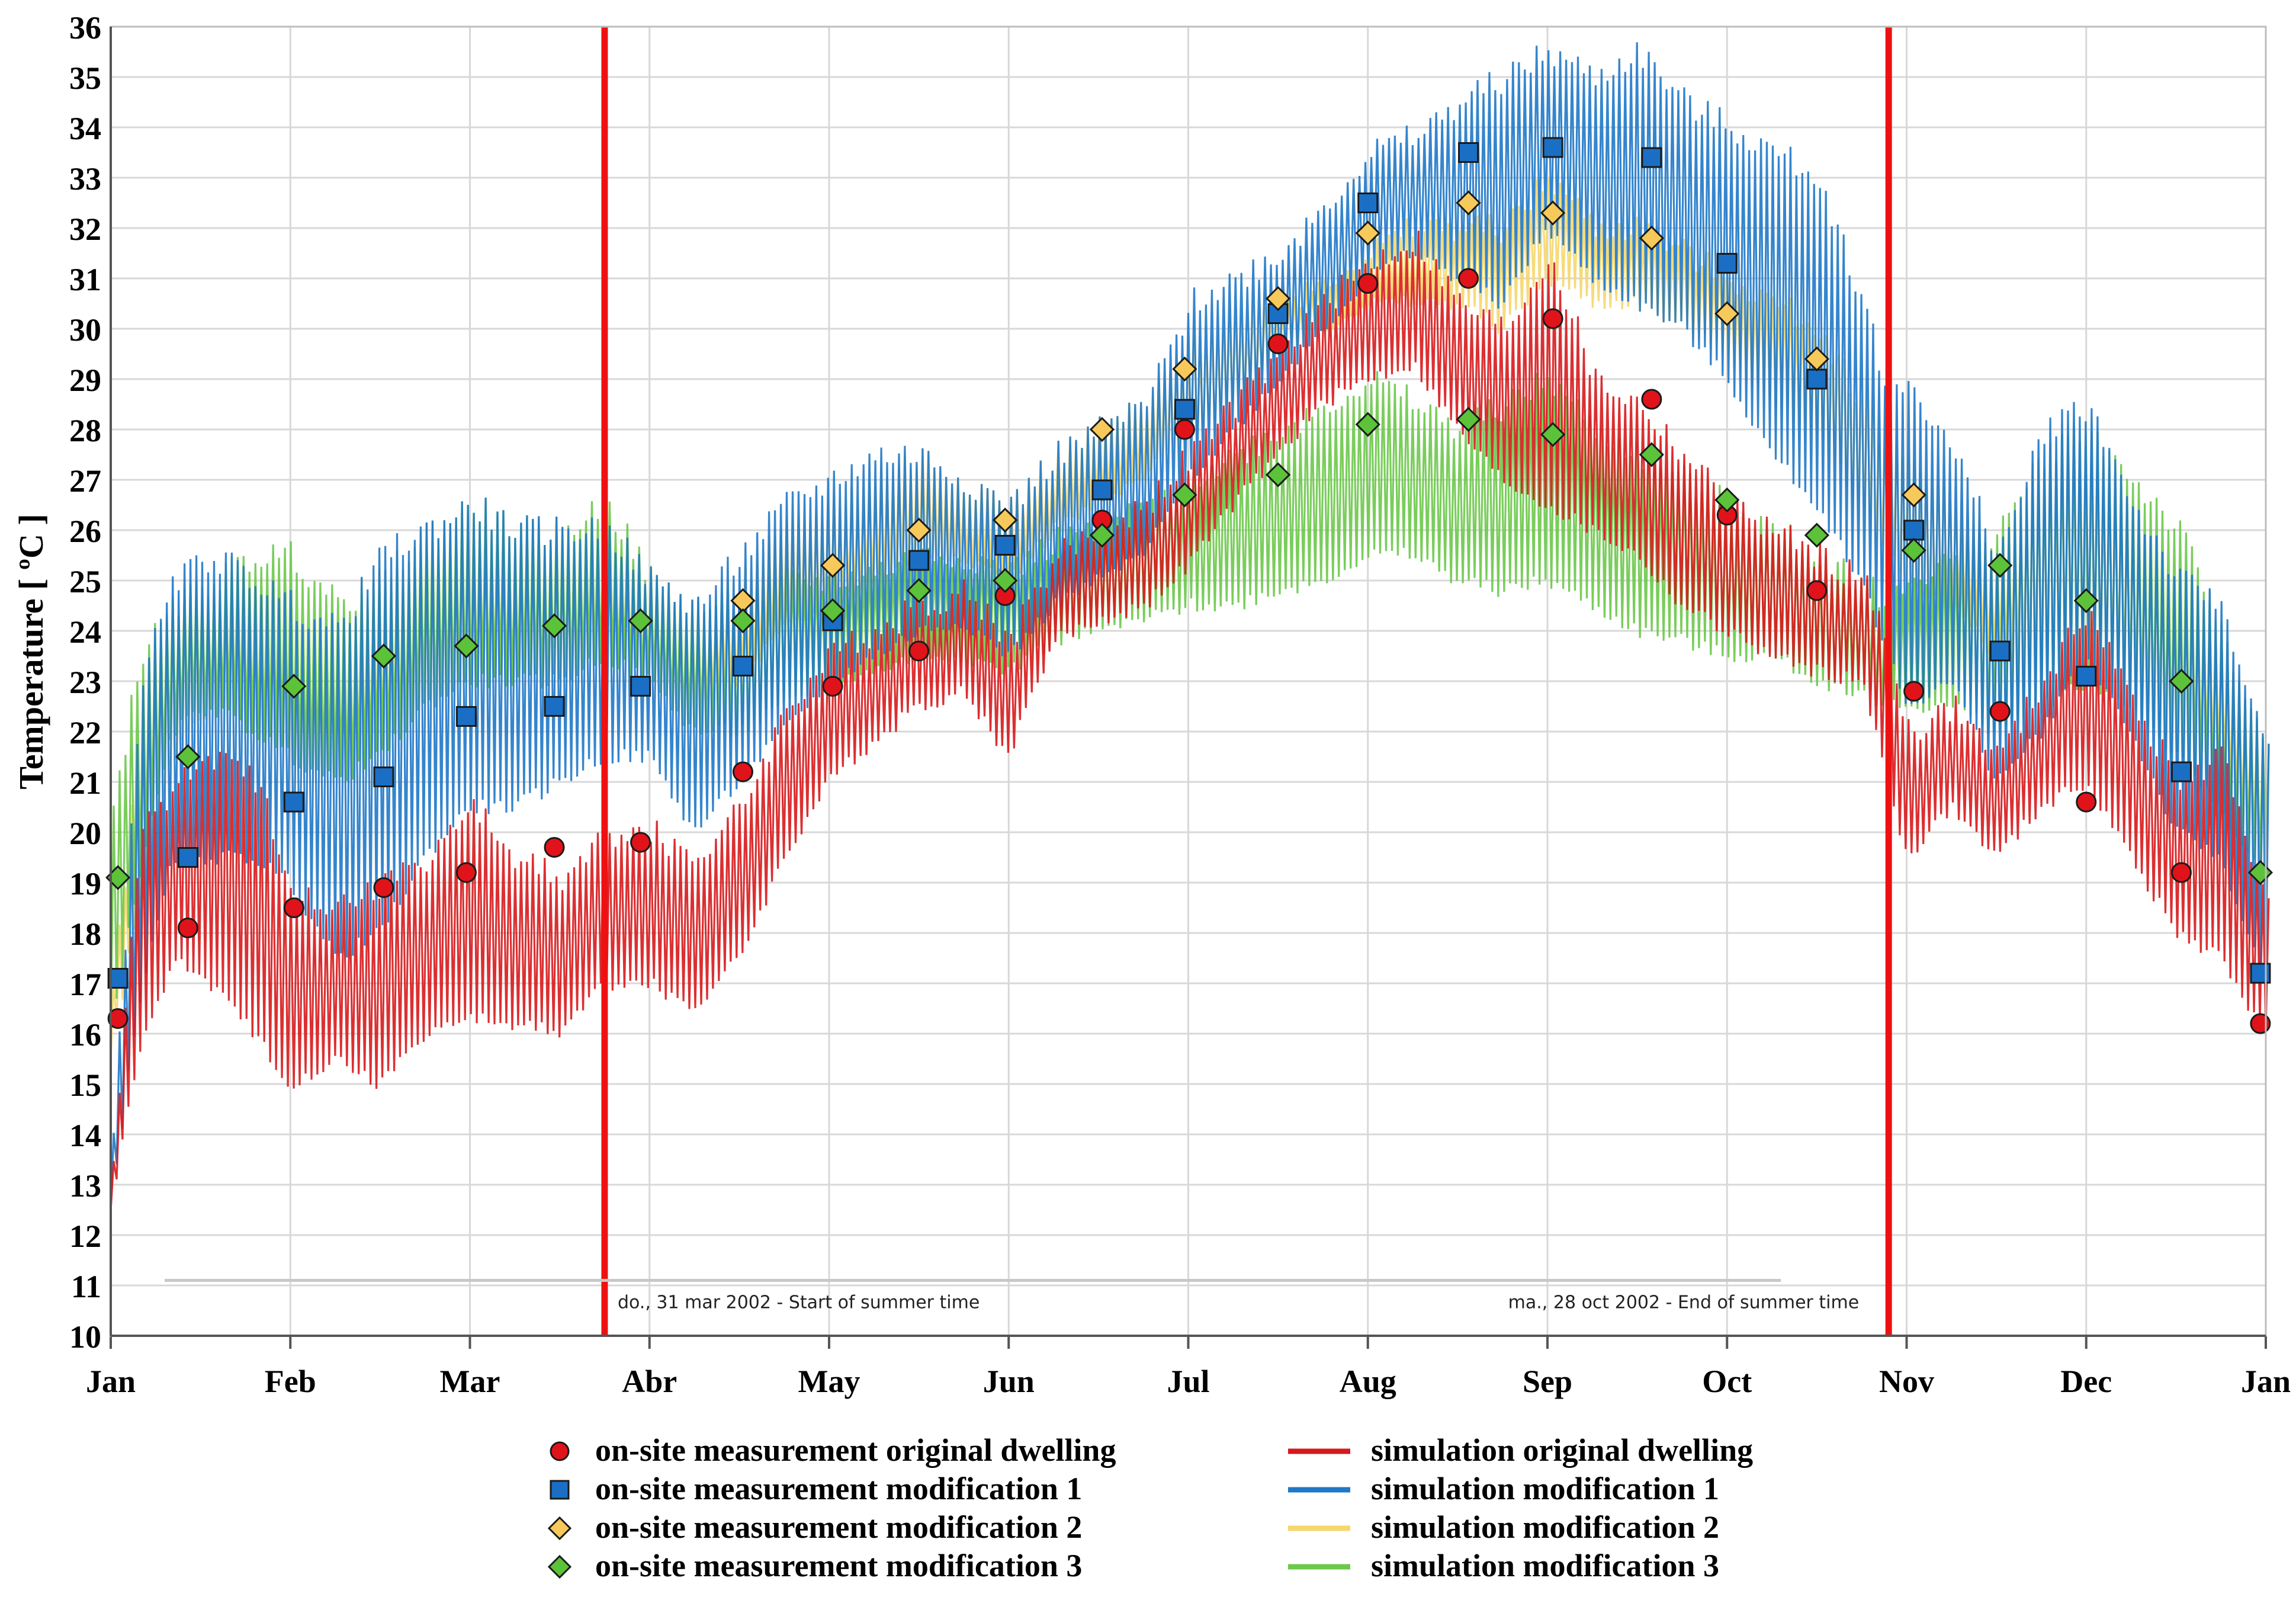  Describe the element at coordinates (799, 1302) in the screenshot. I see `annotation-text: do., 31 mar 2002 - Start of summer time` at that location.